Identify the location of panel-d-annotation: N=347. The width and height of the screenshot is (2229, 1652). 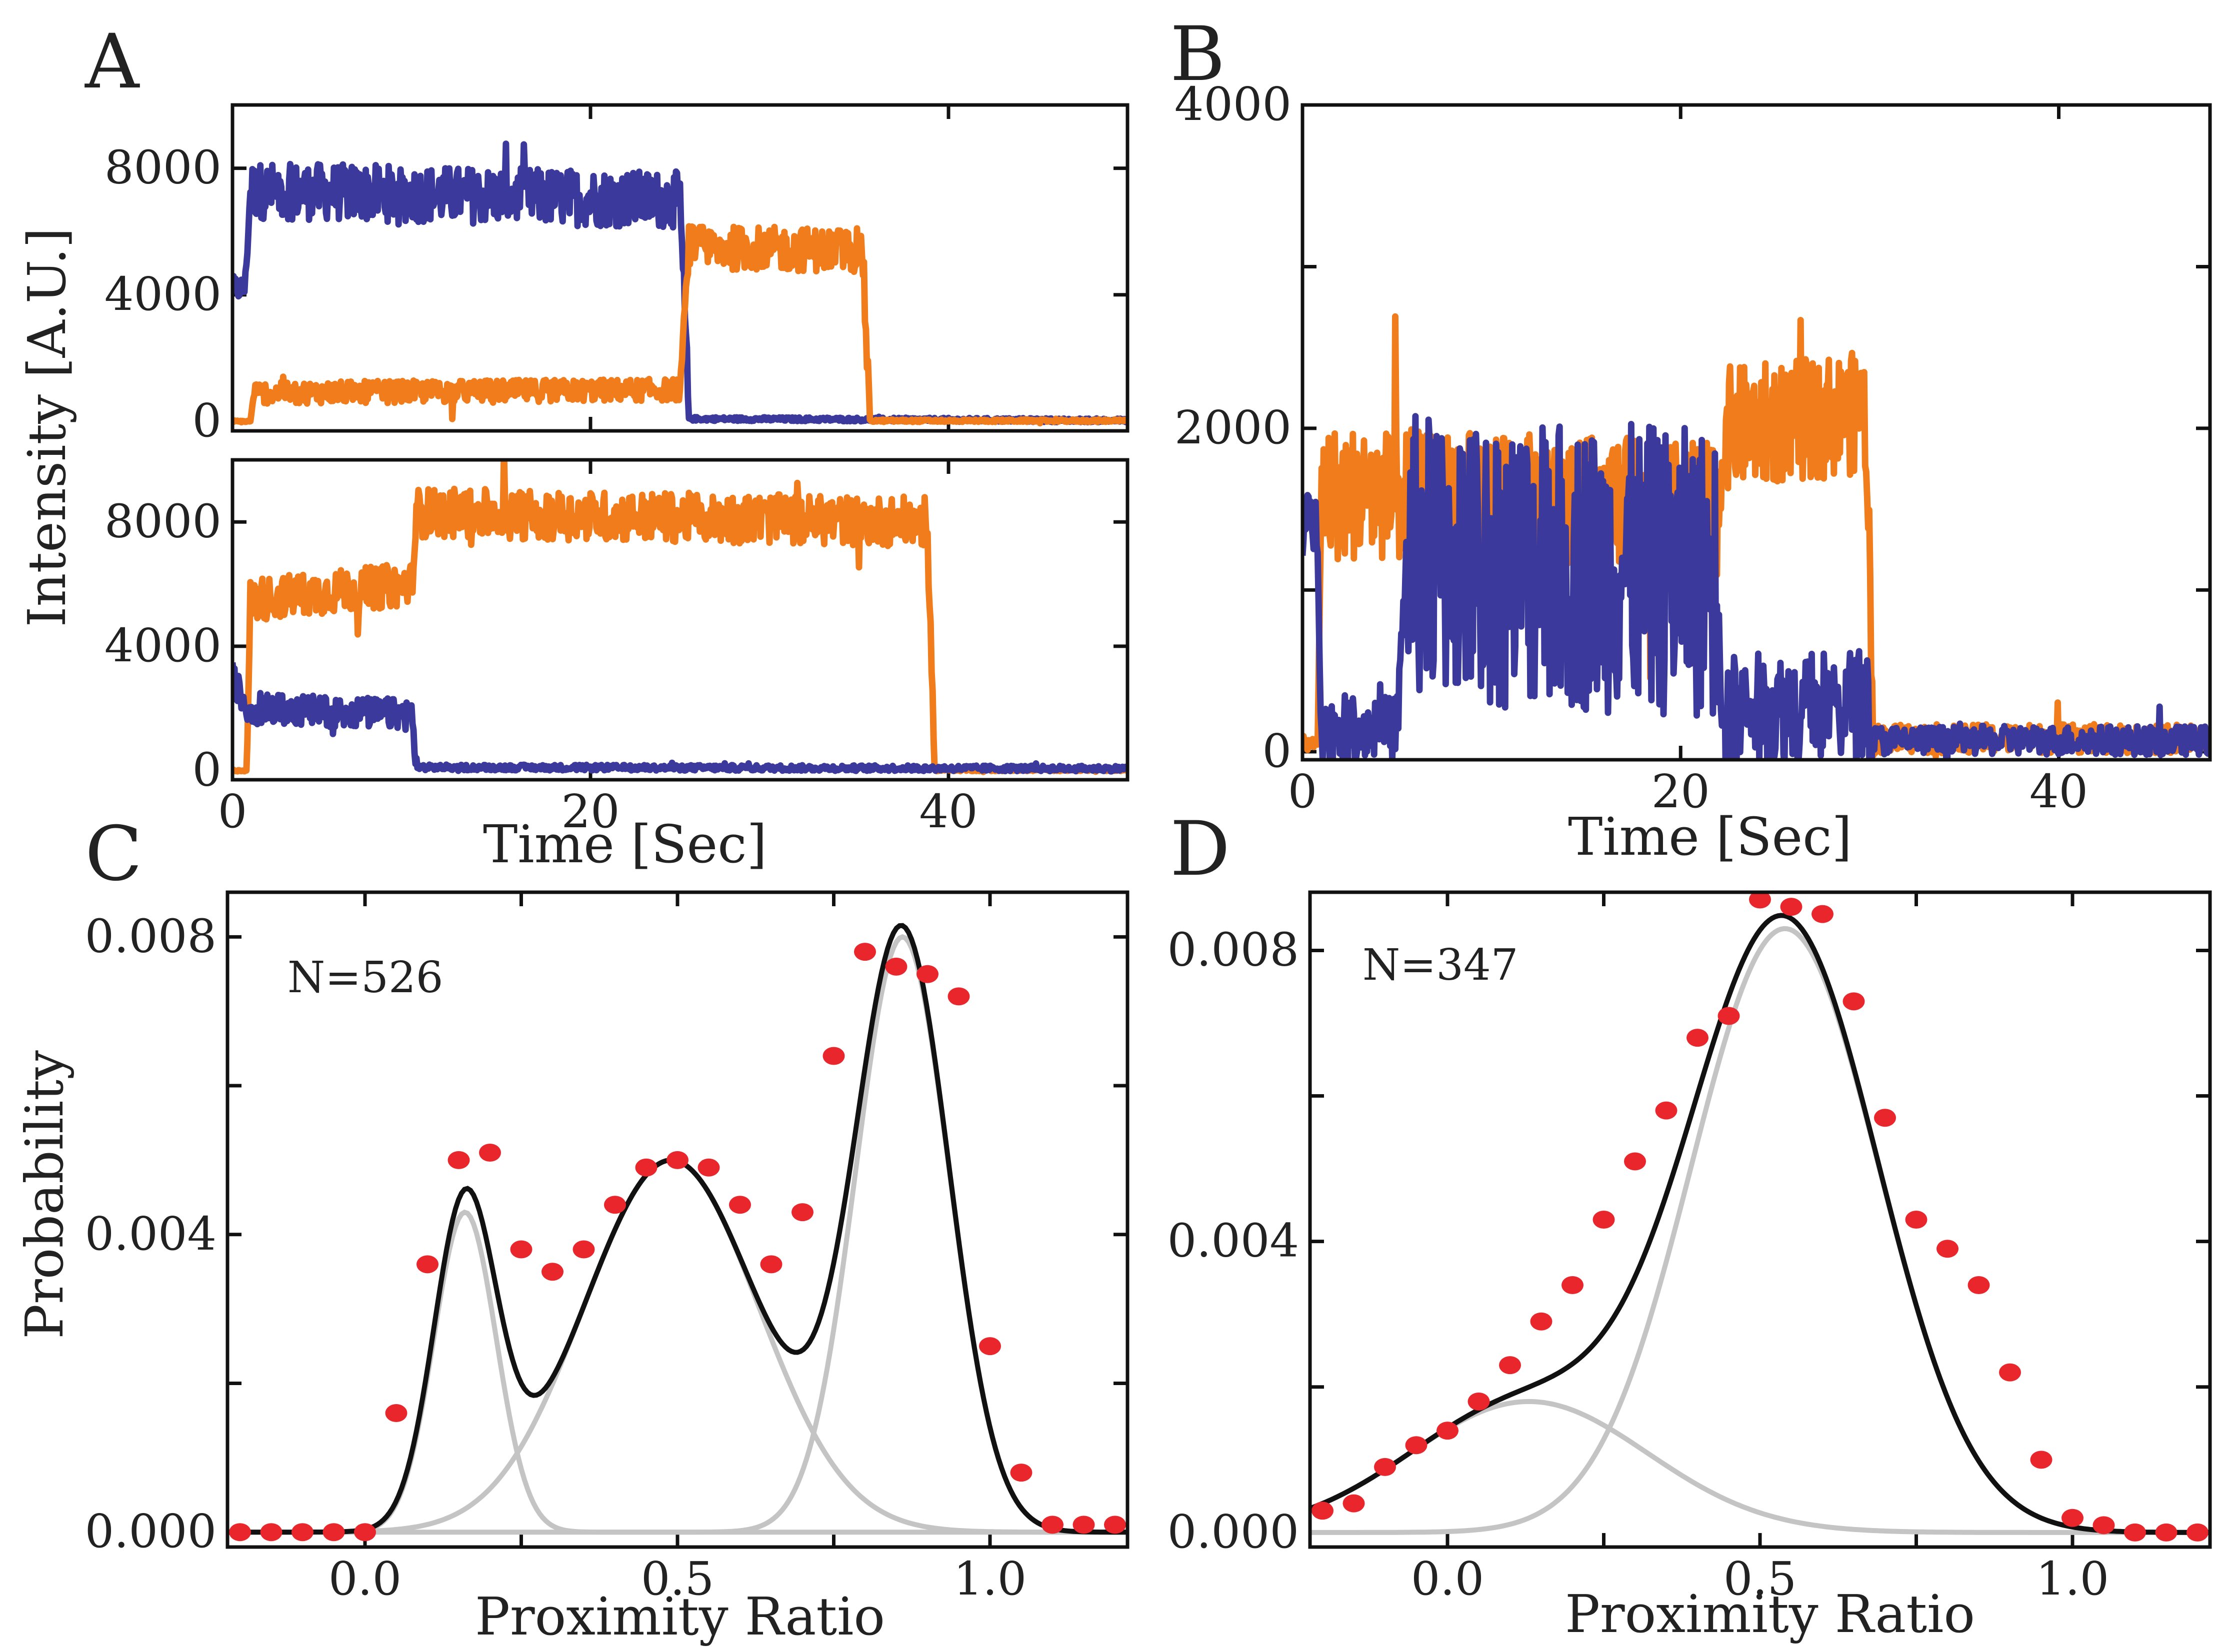
(1440, 965).